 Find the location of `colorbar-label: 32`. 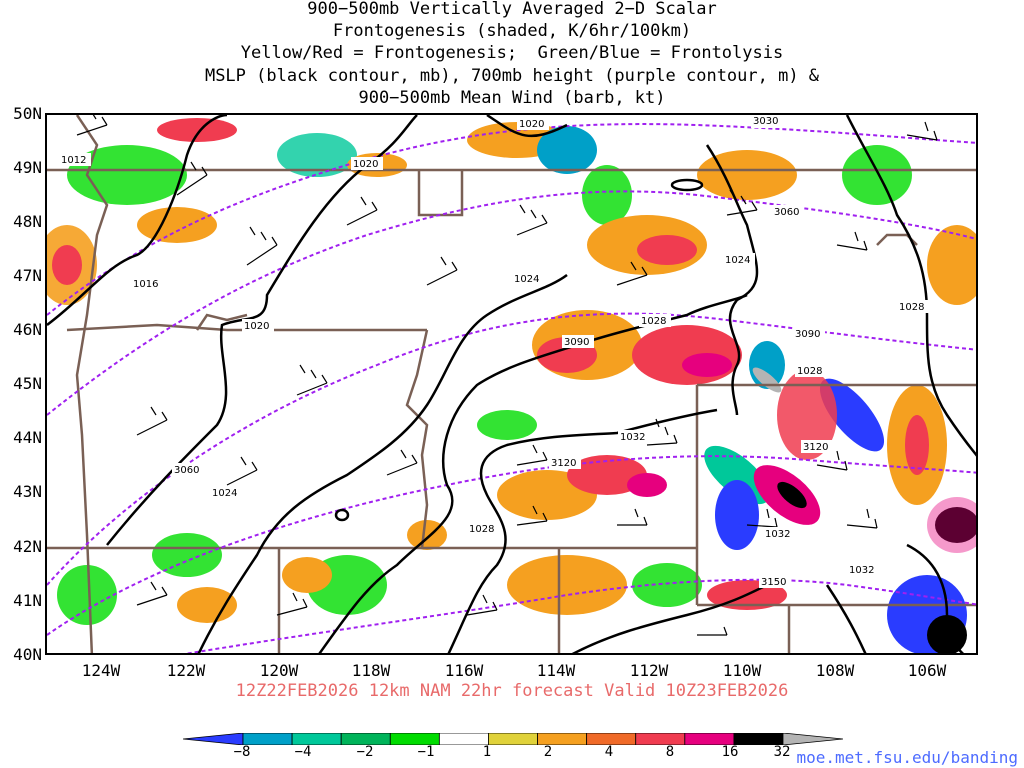

colorbar-label: 32 is located at coordinates (782, 752).